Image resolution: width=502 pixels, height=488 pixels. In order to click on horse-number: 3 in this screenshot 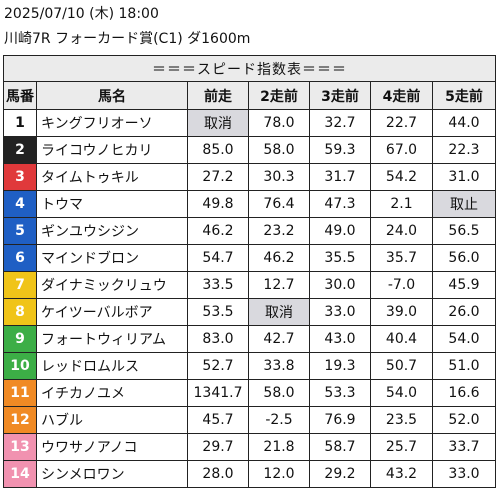, I will do `click(20, 177)`.